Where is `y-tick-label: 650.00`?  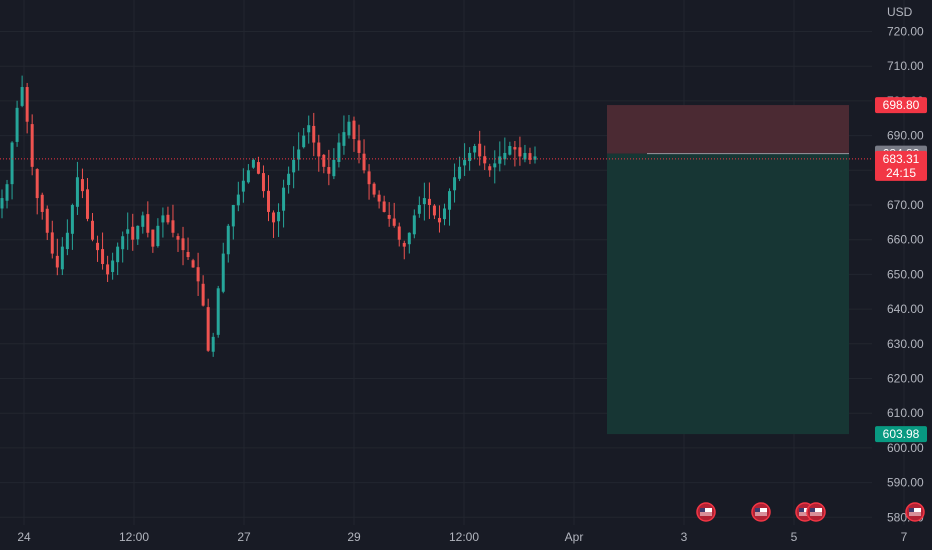
y-tick-label: 650.00 is located at coordinates (905, 274).